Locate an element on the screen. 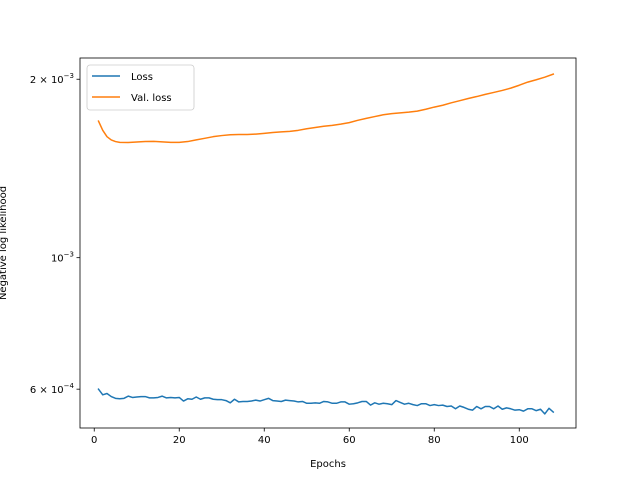 This screenshot has width=640, height=480. x-tick-label: 60 is located at coordinates (349, 440).